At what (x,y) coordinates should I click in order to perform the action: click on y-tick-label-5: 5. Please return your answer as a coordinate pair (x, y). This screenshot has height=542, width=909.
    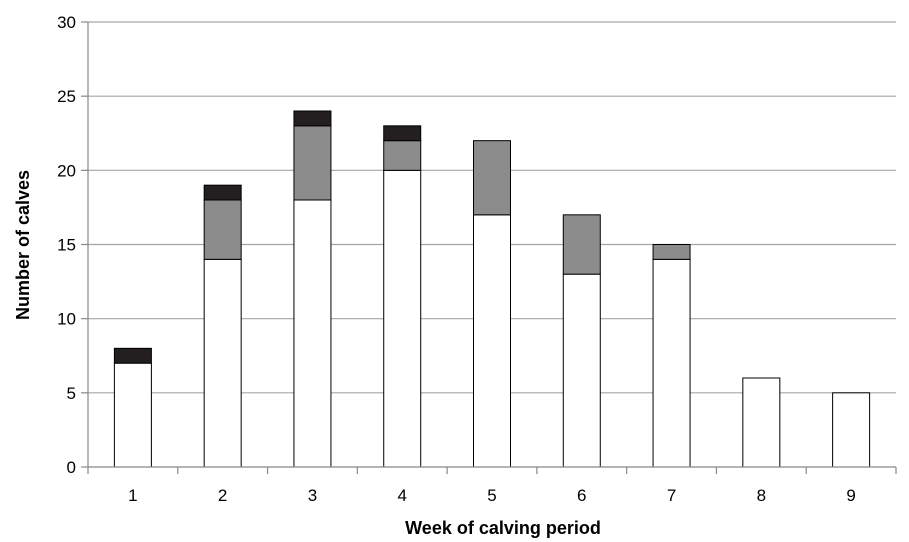
    Looking at the image, I should click on (71, 393).